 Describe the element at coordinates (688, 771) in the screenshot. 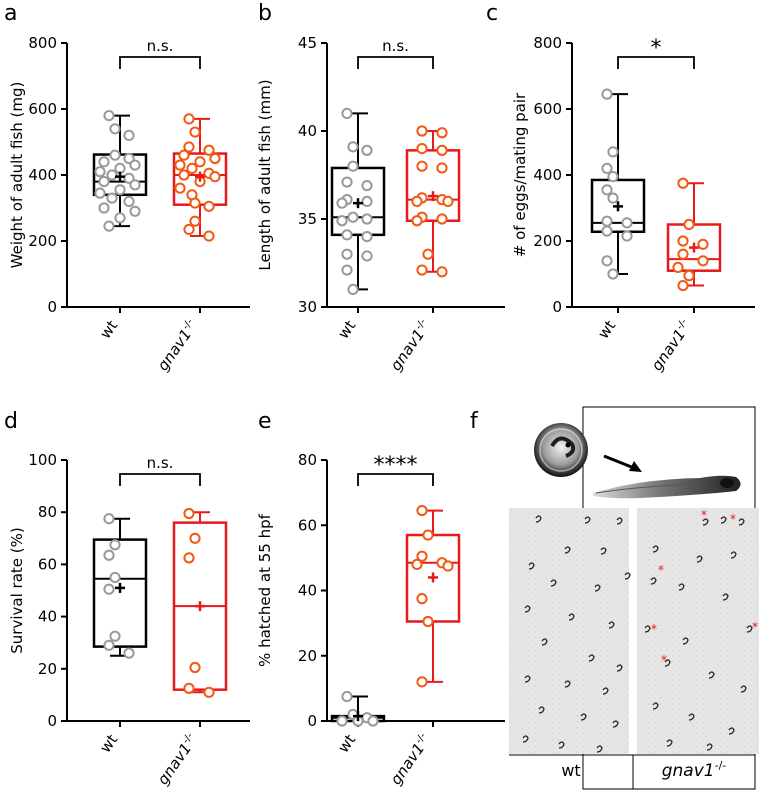

I see `label-gnav1-base: gnav1` at that location.